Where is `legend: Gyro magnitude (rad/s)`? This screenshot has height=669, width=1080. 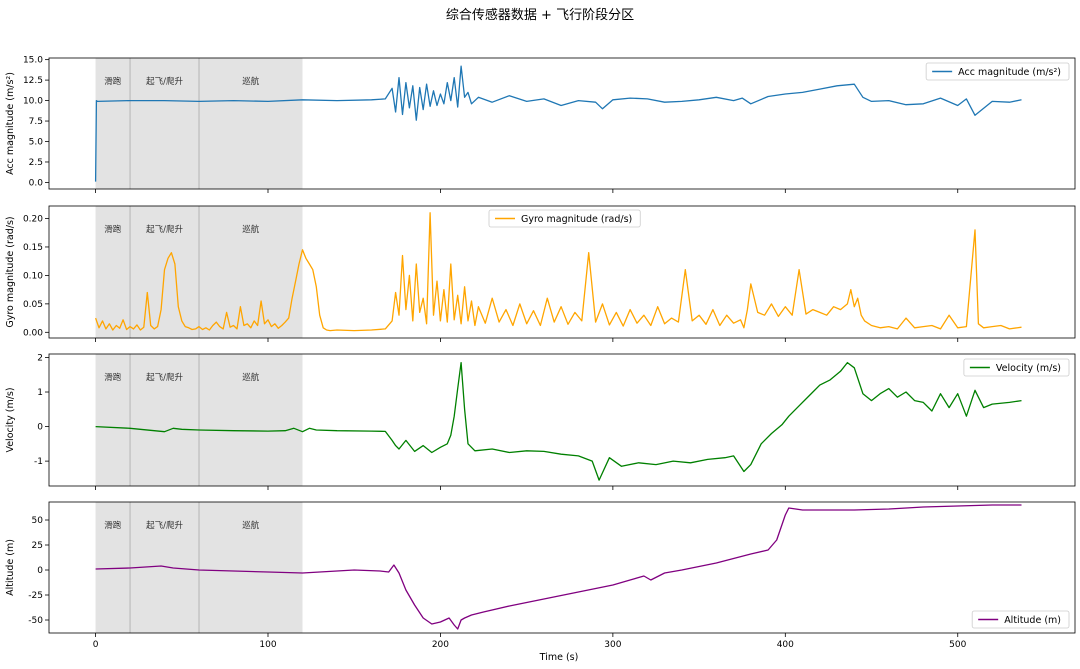 legend: Gyro magnitude (rad/s) is located at coordinates (564, 218).